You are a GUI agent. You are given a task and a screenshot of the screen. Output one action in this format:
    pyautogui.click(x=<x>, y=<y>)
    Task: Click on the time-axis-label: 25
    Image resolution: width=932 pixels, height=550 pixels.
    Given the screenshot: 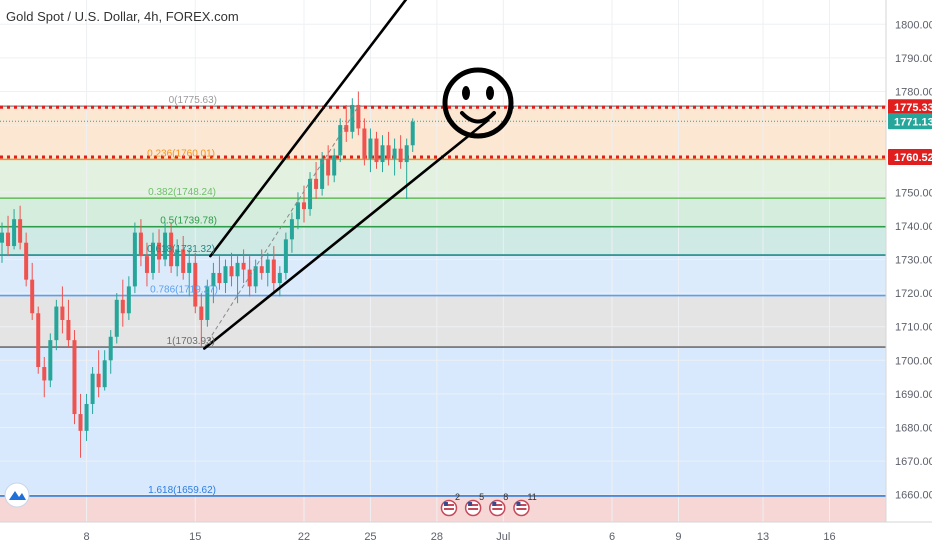 What is the action you would take?
    pyautogui.click(x=370, y=537)
    